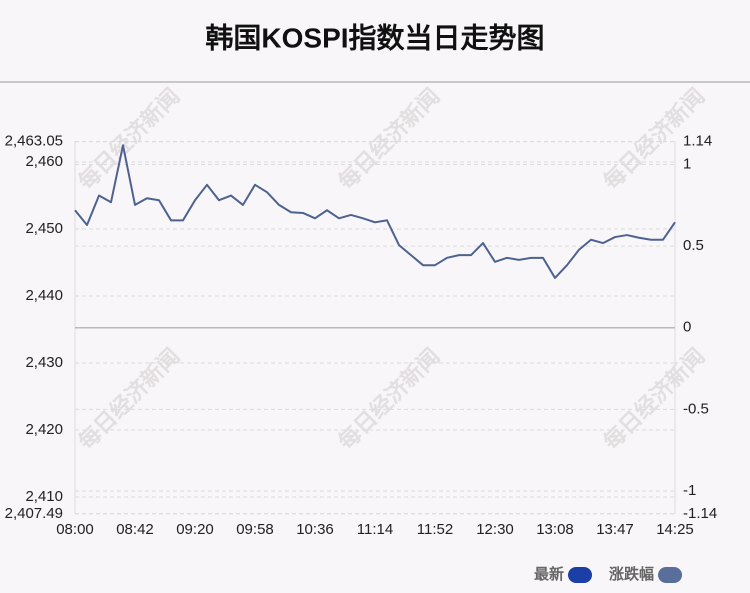  Describe the element at coordinates (75, 529) in the screenshot. I see `x-tick-label: 08:00` at that location.